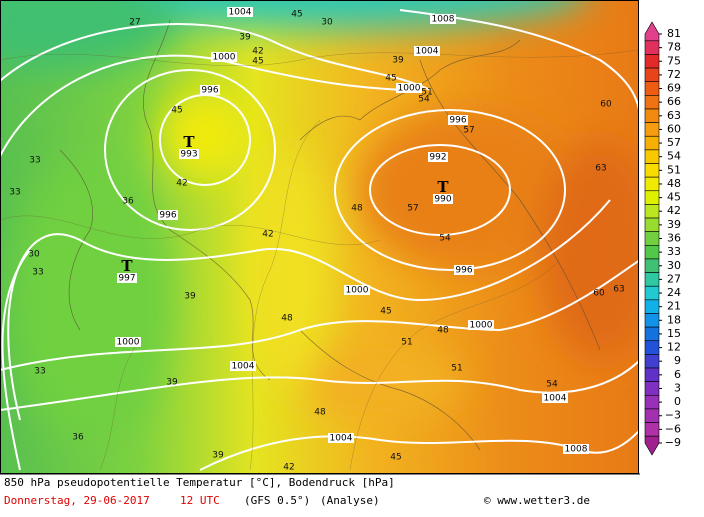  I want to click on colorbar-label: −6, so click(673, 428).